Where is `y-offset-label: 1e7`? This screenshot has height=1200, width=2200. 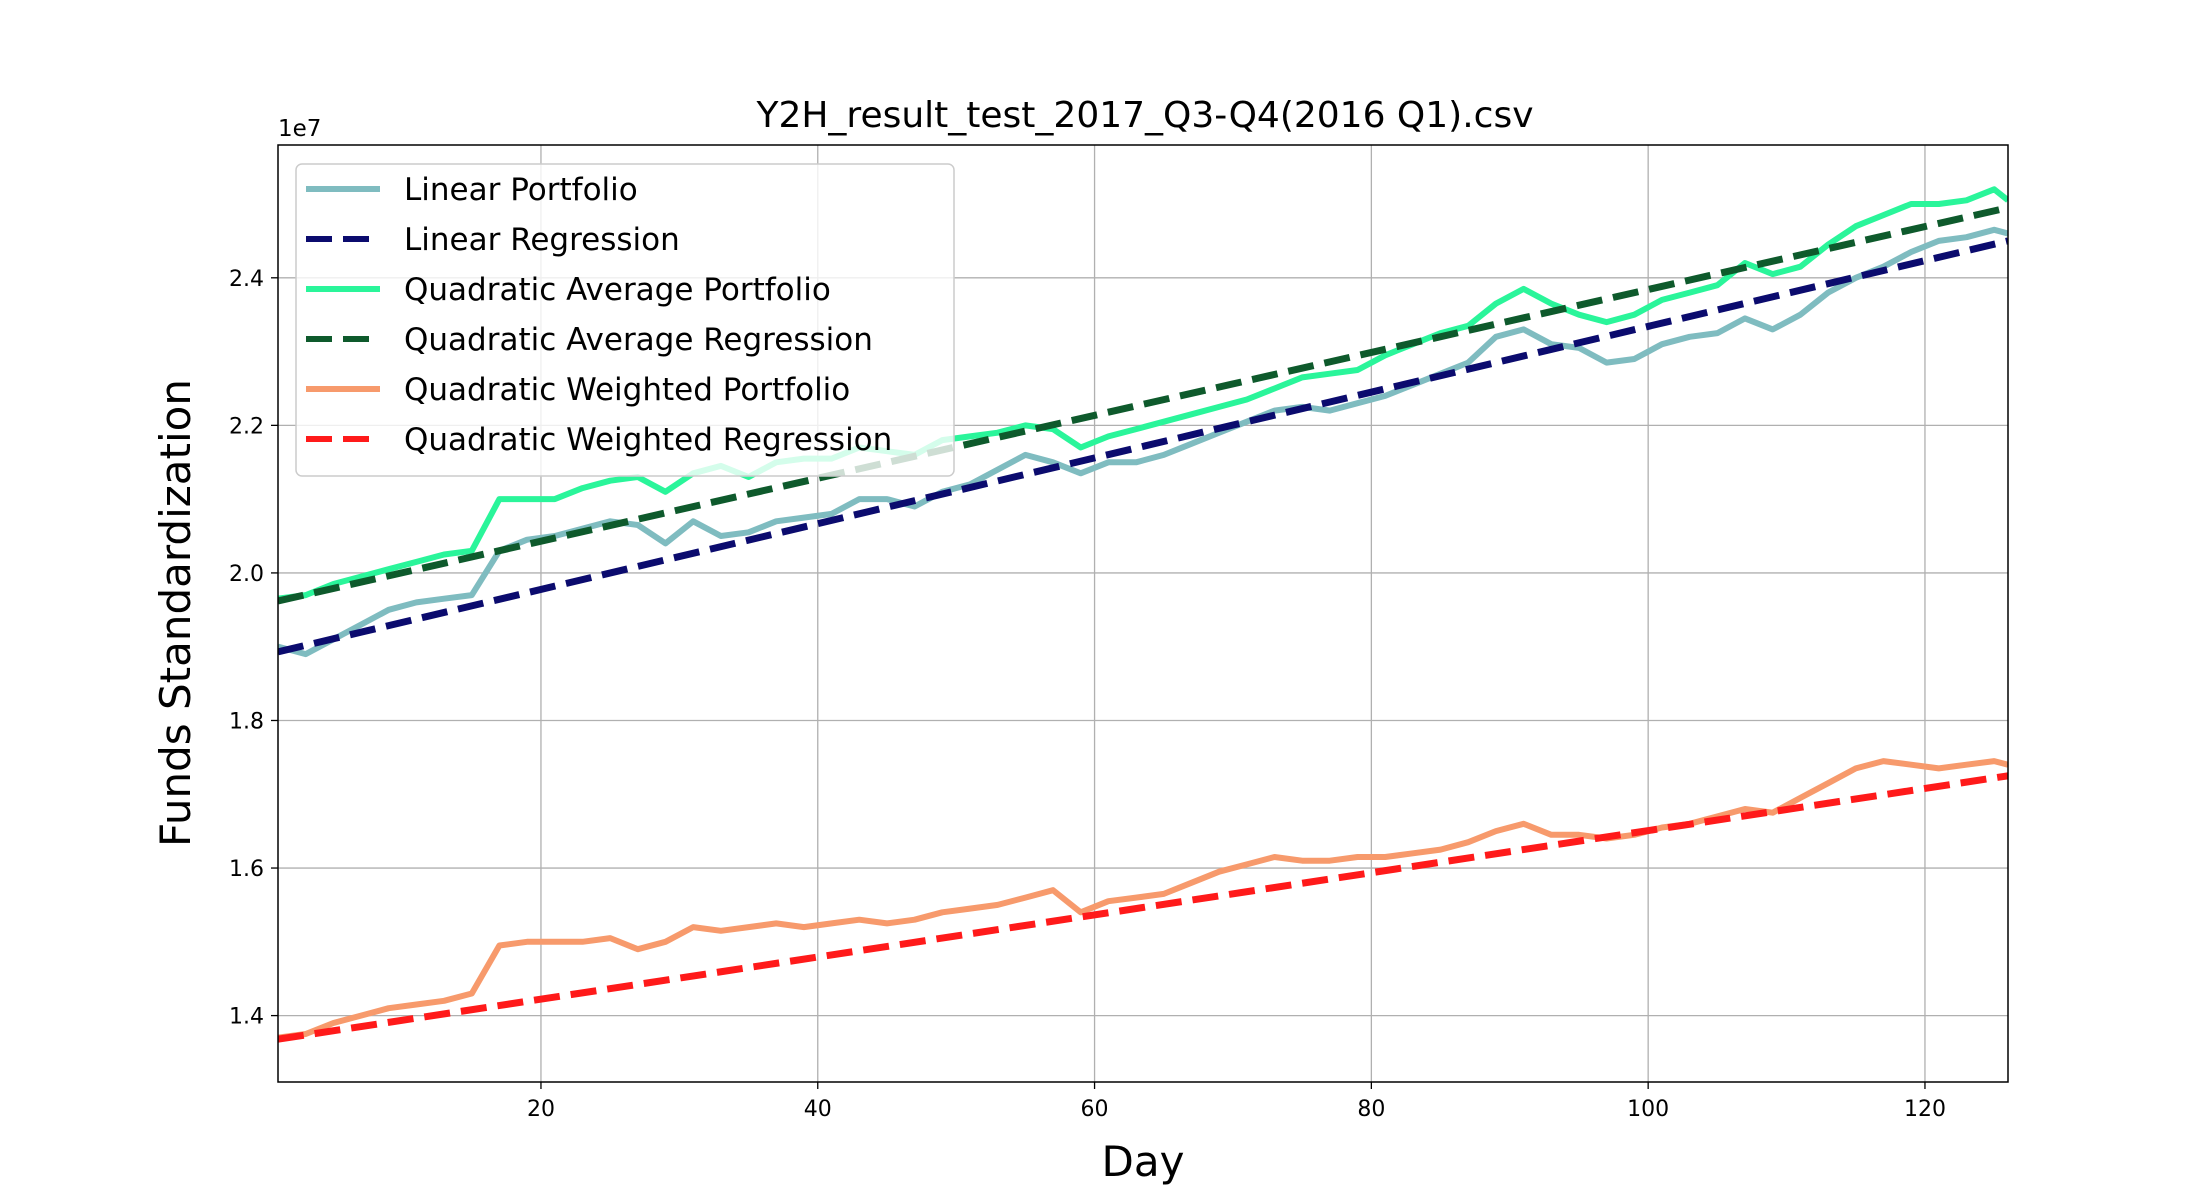
y-offset-label: 1e7 is located at coordinates (299, 129).